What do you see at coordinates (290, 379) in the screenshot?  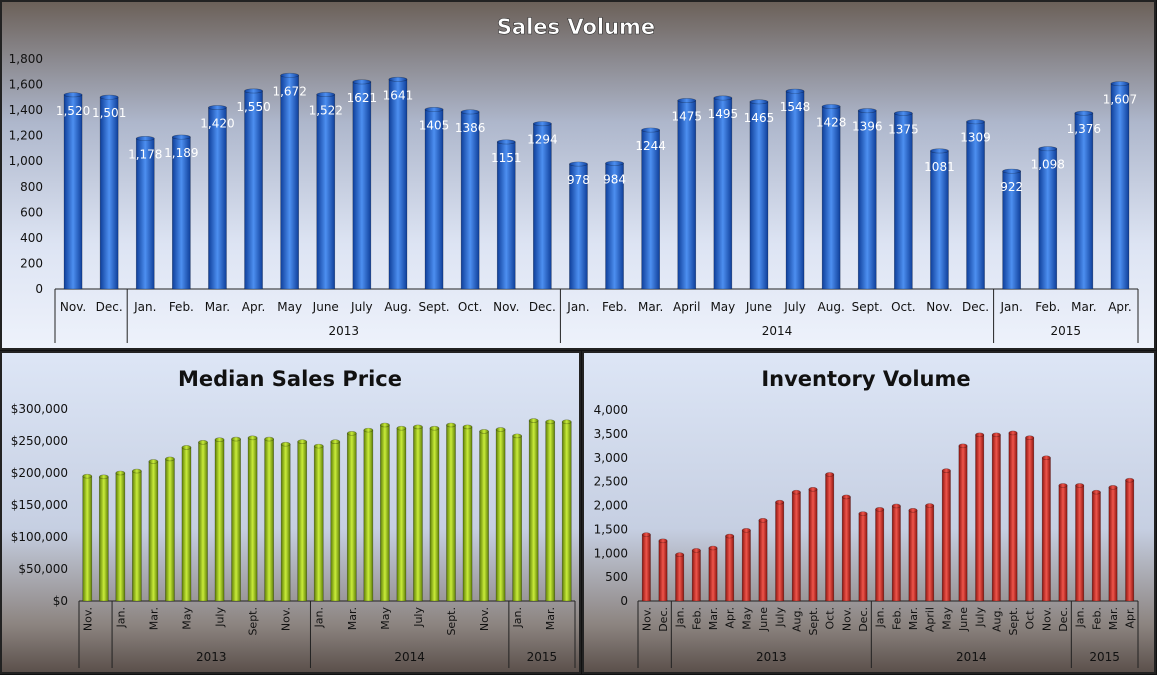 I see `chart-title: Median Sales Price` at bounding box center [290, 379].